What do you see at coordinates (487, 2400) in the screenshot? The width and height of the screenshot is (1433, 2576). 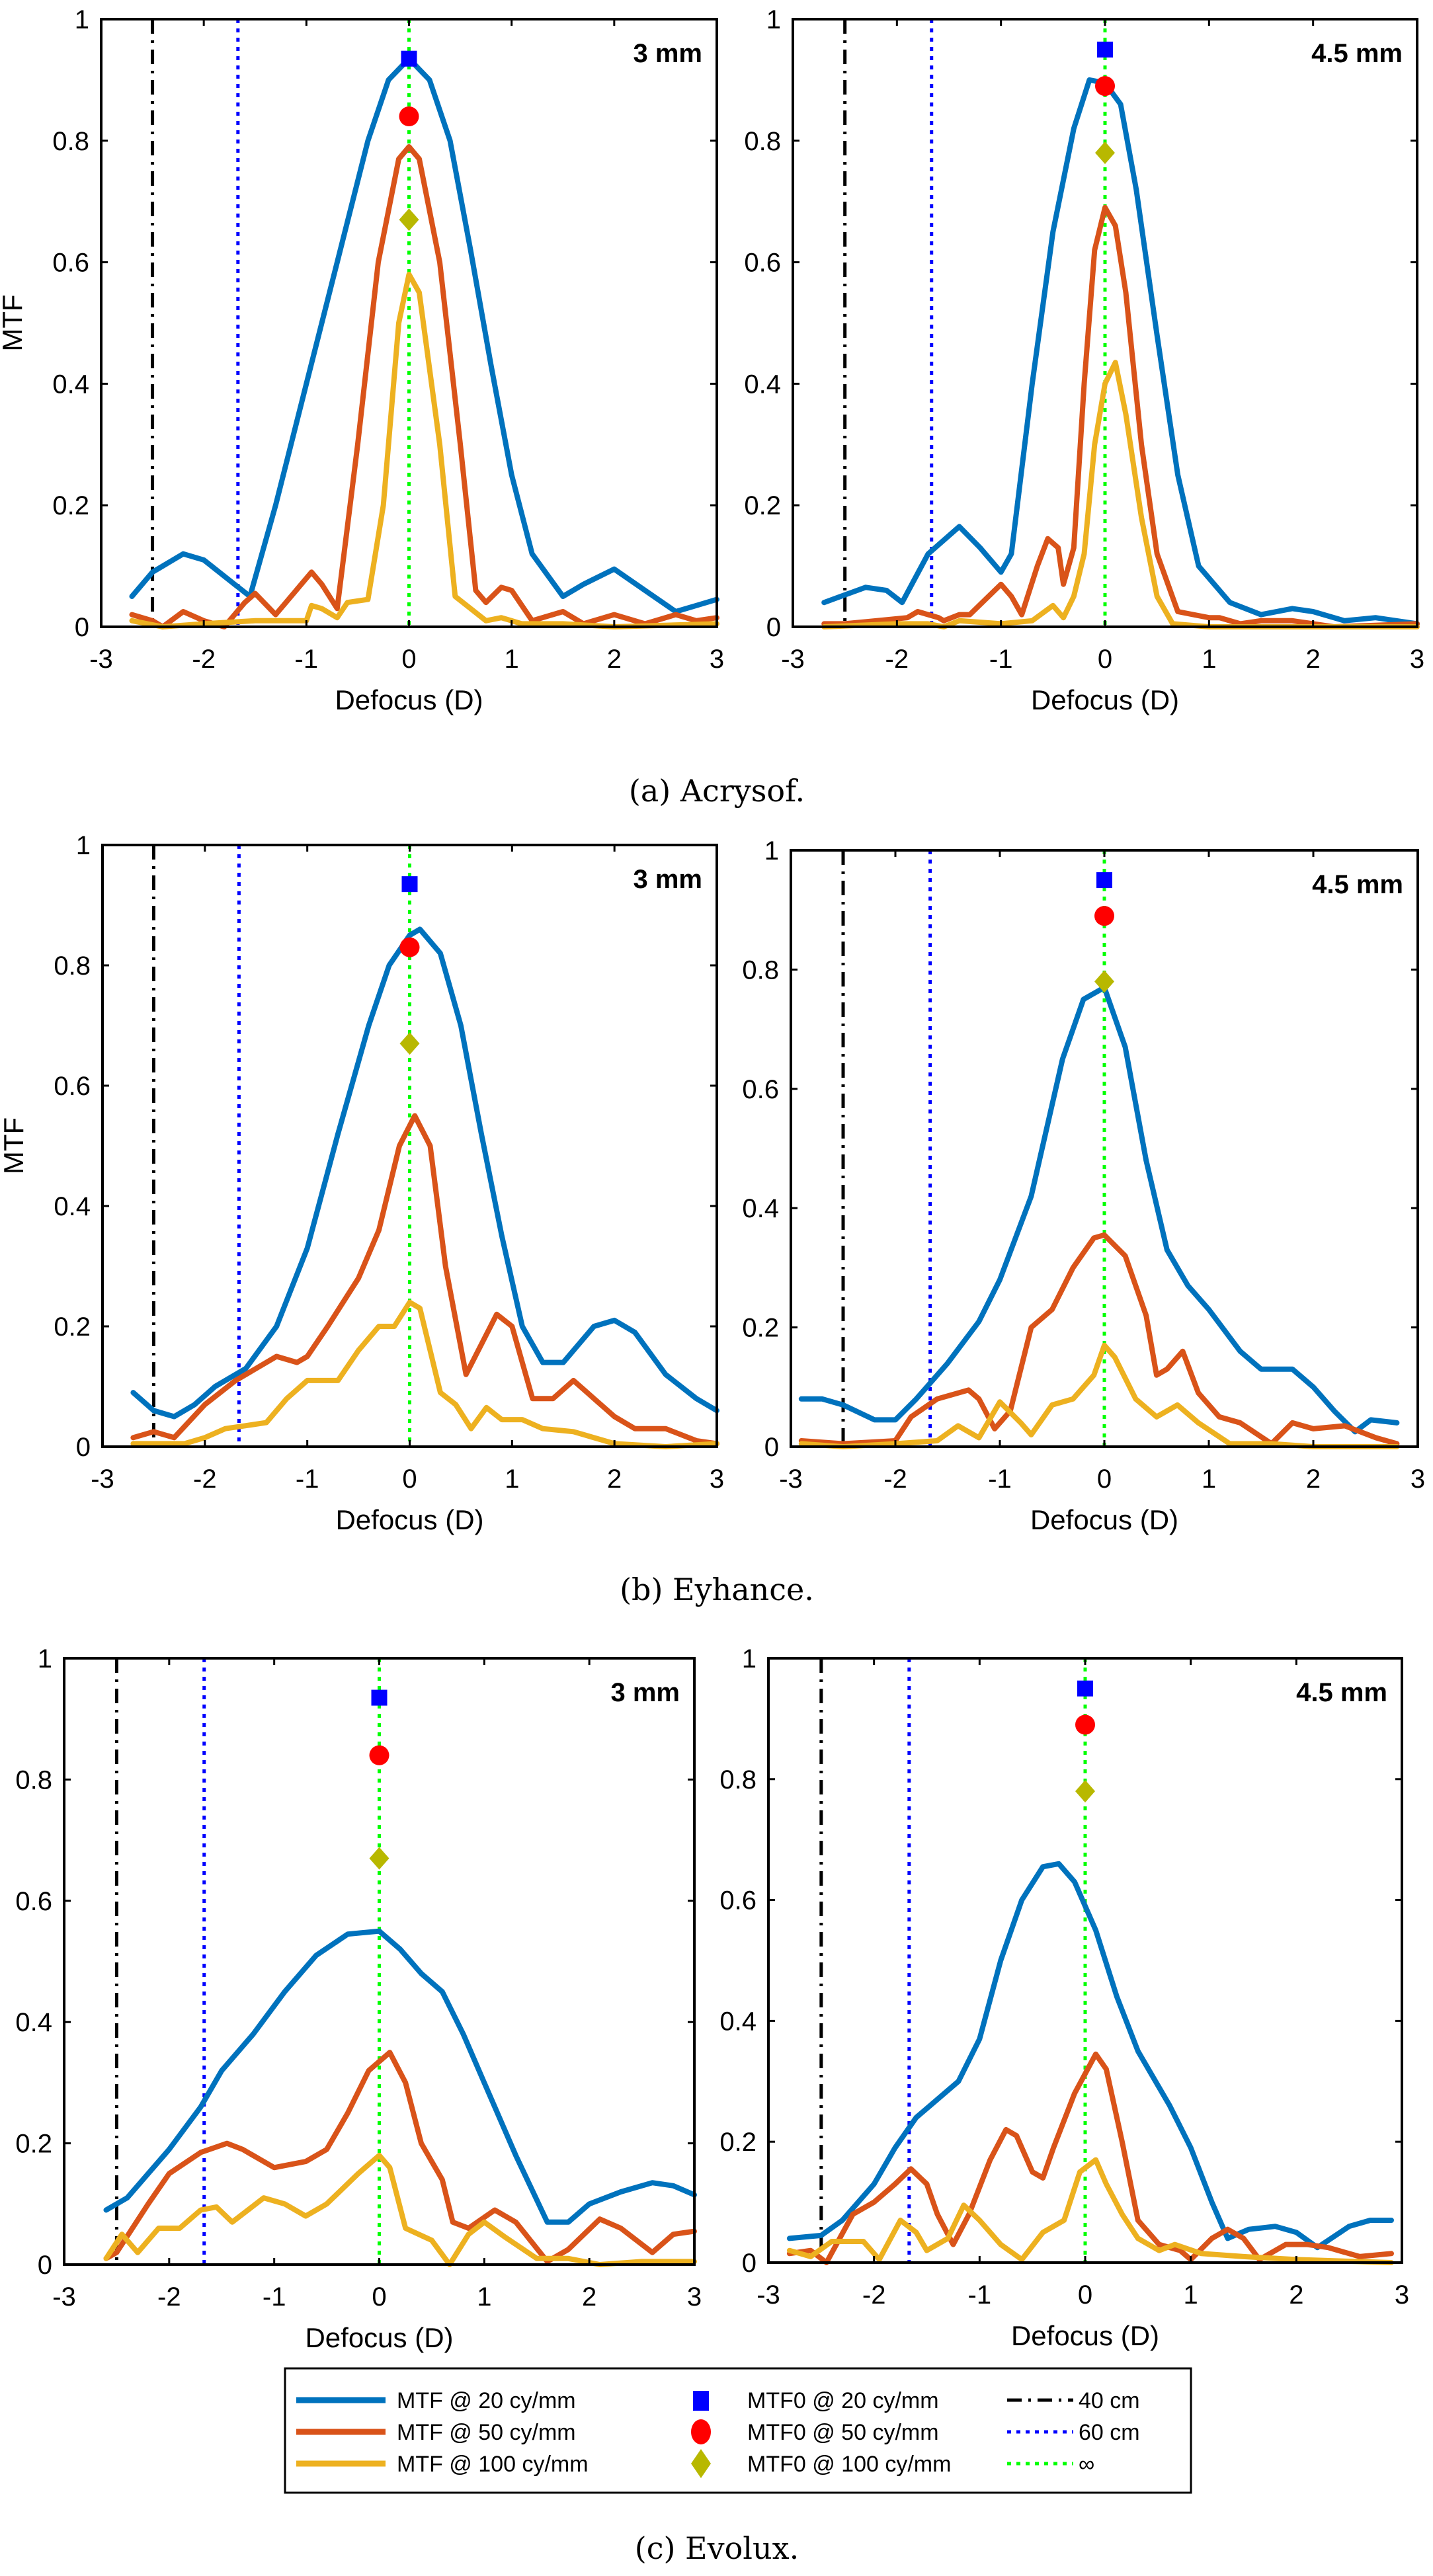 I see `legend-label: MTF @ 20 cy/mm` at bounding box center [487, 2400].